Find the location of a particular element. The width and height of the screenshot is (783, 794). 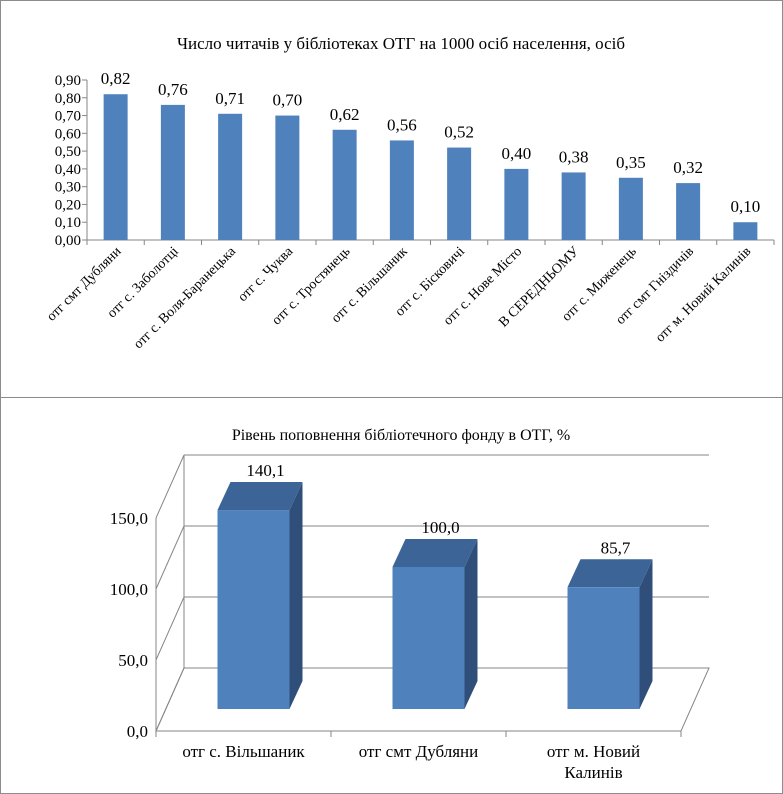

y-tick-label: 50,0 is located at coordinates (133, 660).